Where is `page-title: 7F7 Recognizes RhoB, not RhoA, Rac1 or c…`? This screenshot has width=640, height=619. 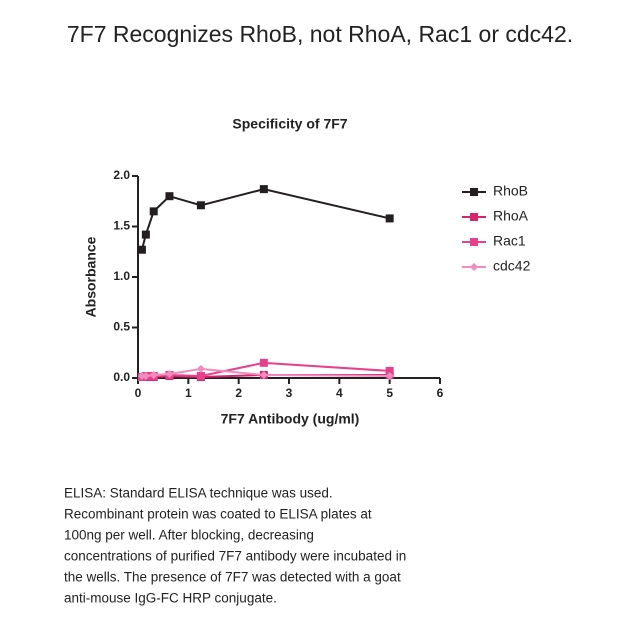
page-title: 7F7 Recognizes RhoB, not RhoA, Rac1 or c… is located at coordinates (320, 34).